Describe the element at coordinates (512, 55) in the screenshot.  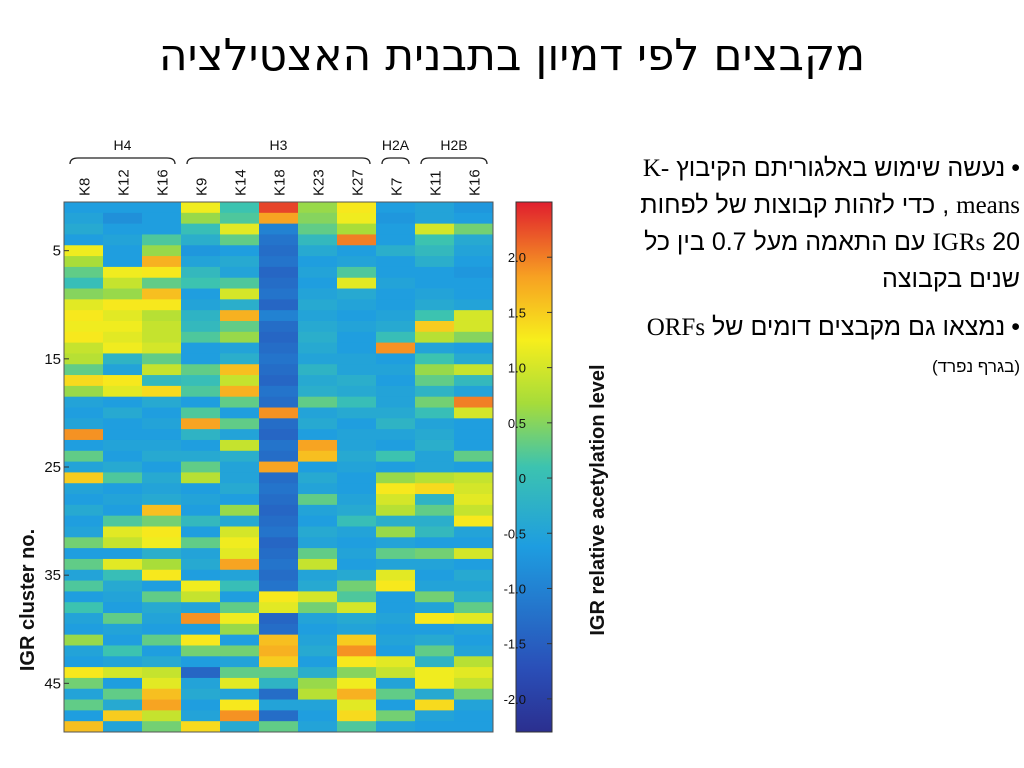
I see `slide-title: מקבצים לפי דמיון בתבנית האצטילציה` at that location.